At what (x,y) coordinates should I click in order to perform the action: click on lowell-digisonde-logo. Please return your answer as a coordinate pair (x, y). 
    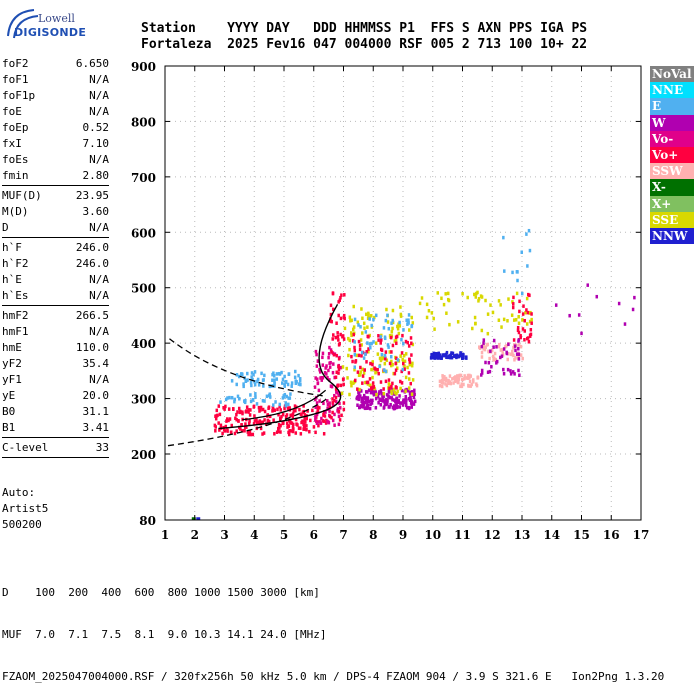
    Looking at the image, I should click on (42, 23).